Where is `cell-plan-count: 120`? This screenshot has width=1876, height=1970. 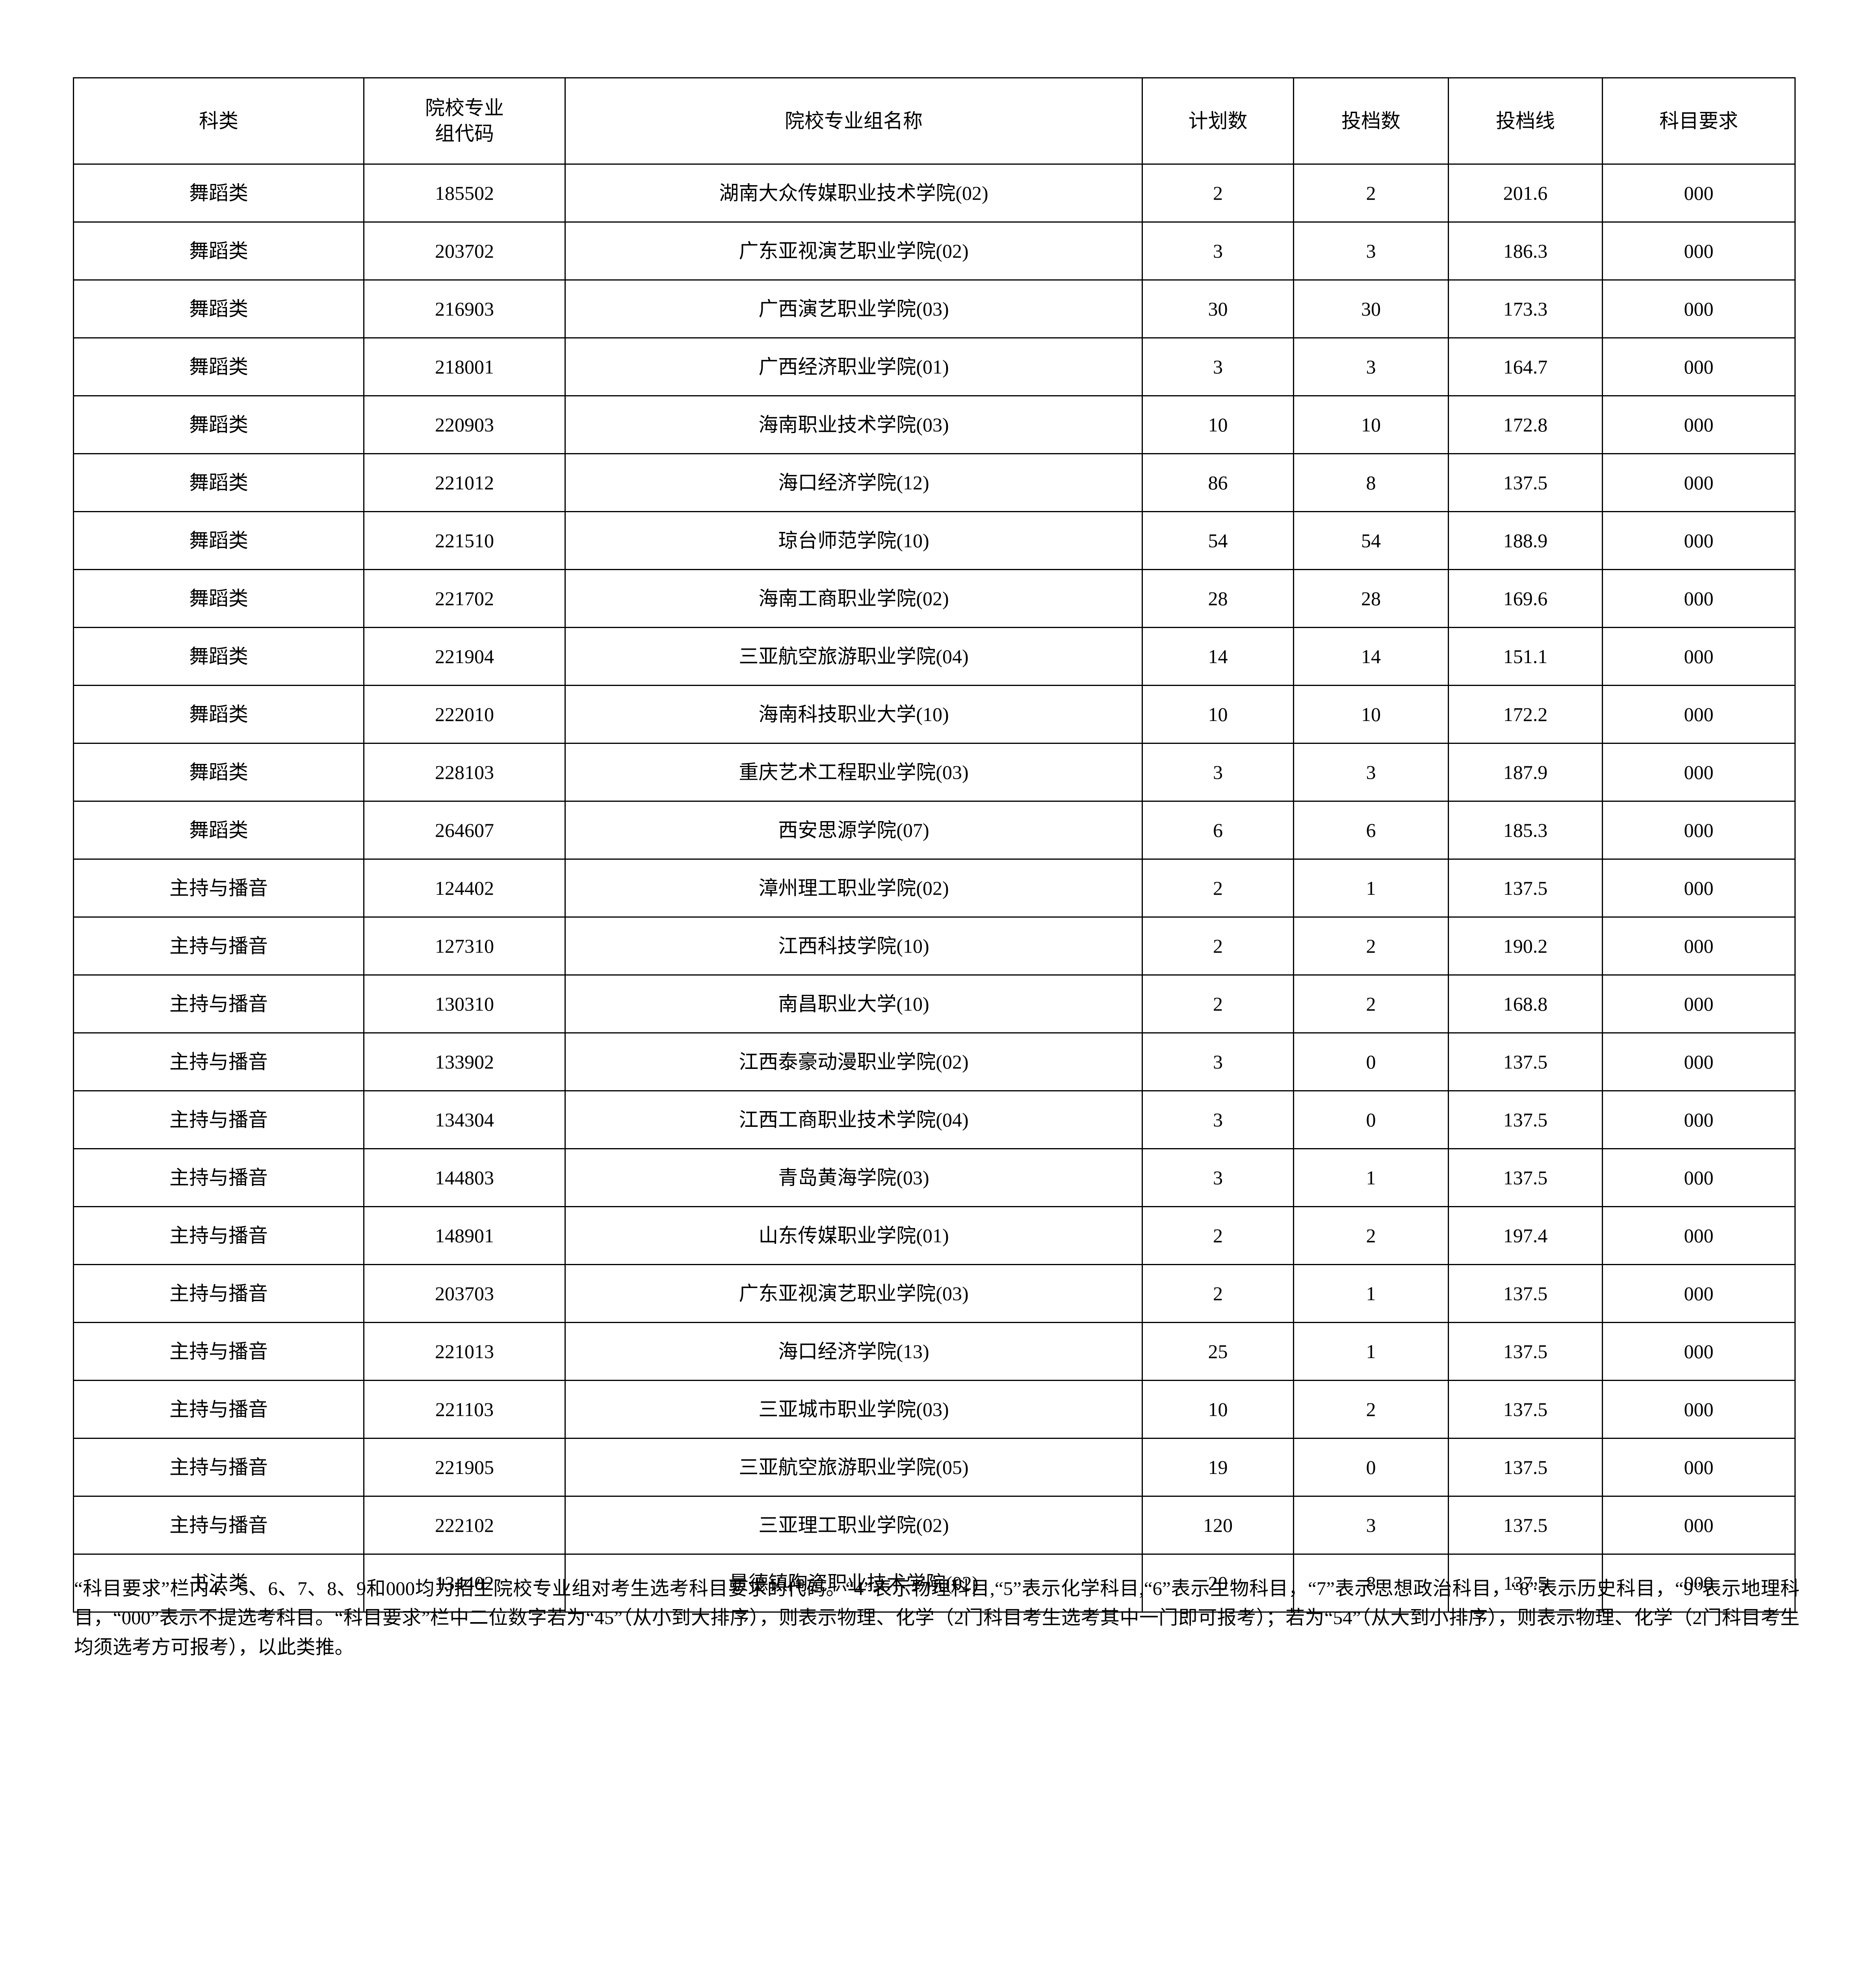 cell-plan-count: 120 is located at coordinates (1218, 1525).